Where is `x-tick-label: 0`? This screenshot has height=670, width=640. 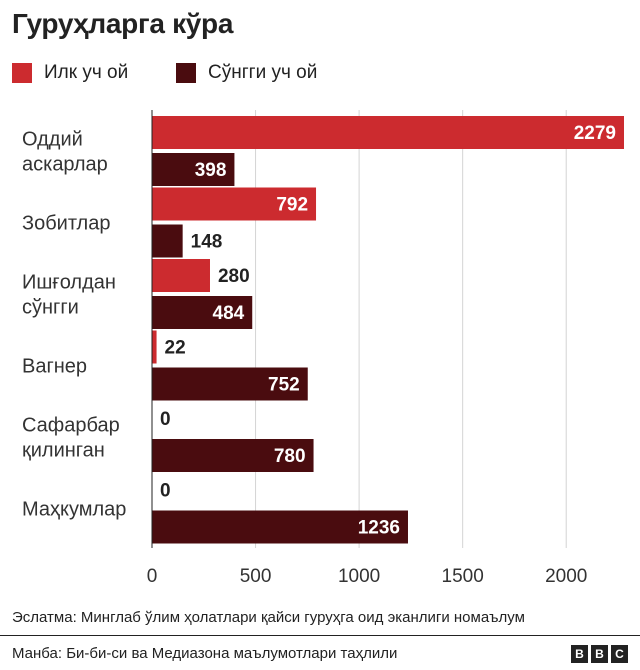 x-tick-label: 0 is located at coordinates (152, 576).